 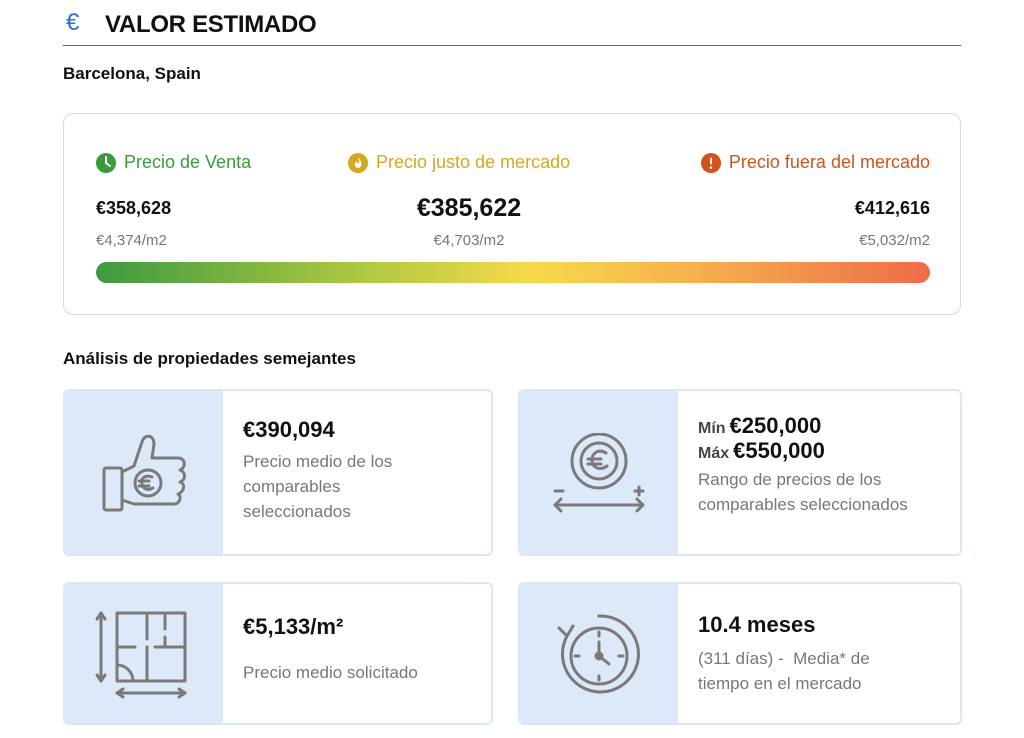 What do you see at coordinates (710, 162) in the screenshot?
I see `alert-icon` at bounding box center [710, 162].